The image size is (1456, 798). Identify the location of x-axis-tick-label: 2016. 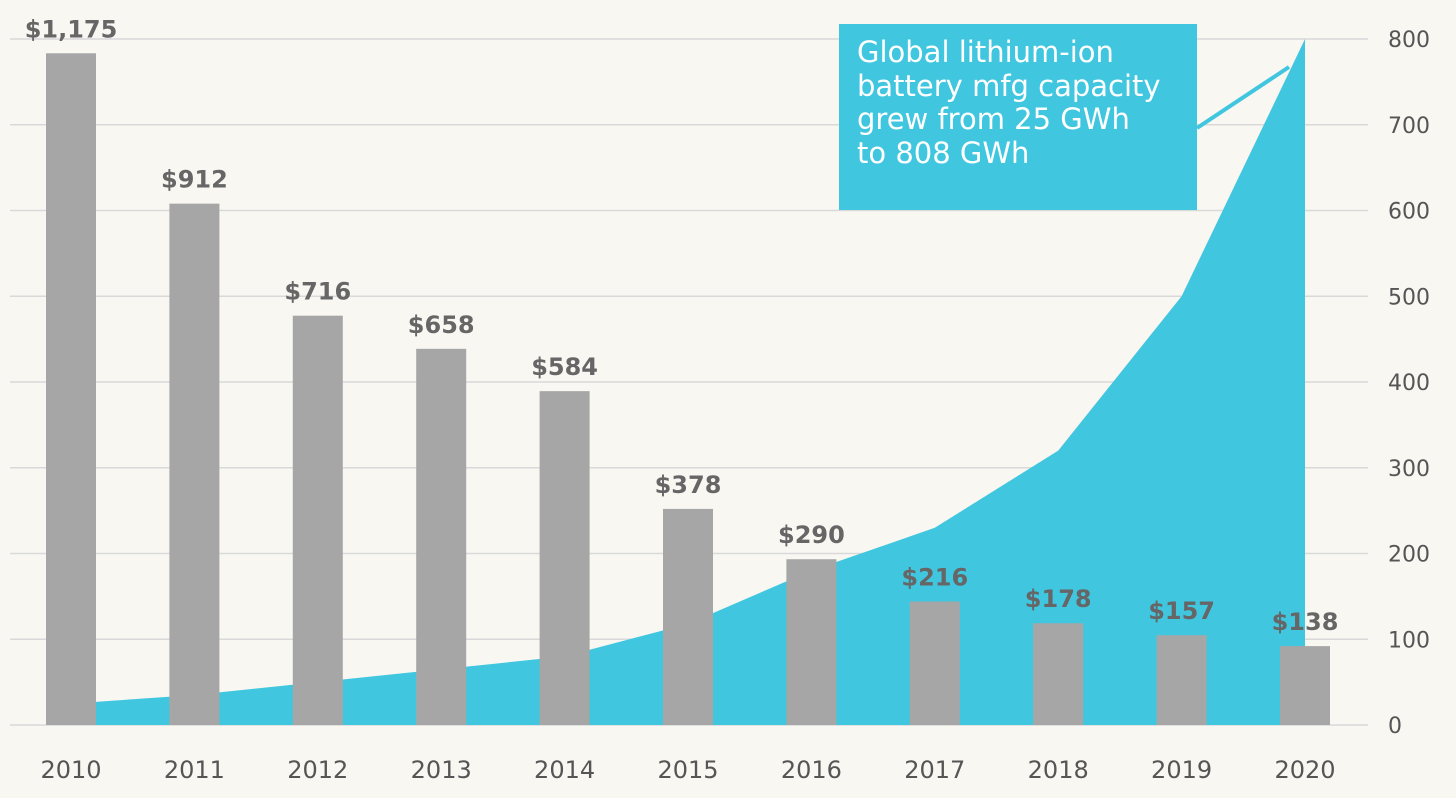
(811, 770).